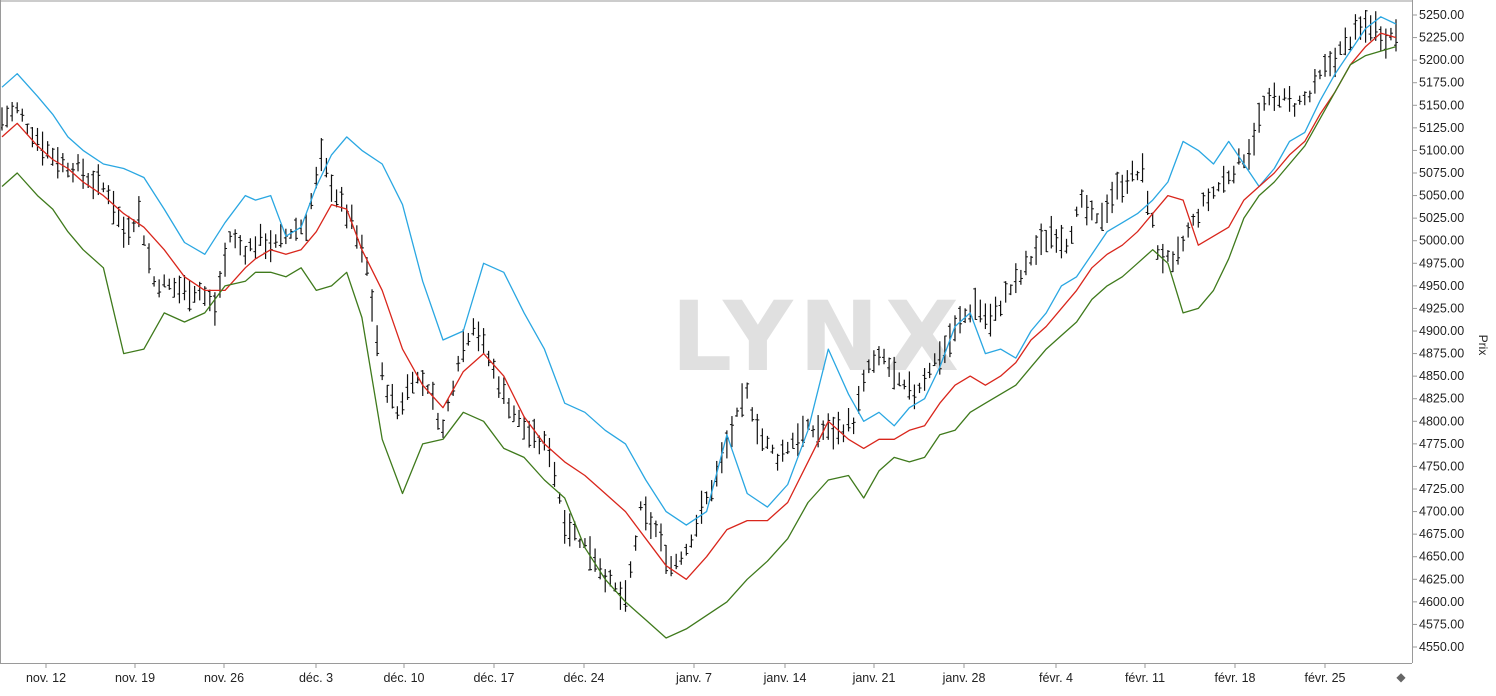 Image resolution: width=1496 pixels, height=696 pixels. Describe the element at coordinates (1441, 60) in the screenshot. I see `y-tick-label: 5200.00` at that location.